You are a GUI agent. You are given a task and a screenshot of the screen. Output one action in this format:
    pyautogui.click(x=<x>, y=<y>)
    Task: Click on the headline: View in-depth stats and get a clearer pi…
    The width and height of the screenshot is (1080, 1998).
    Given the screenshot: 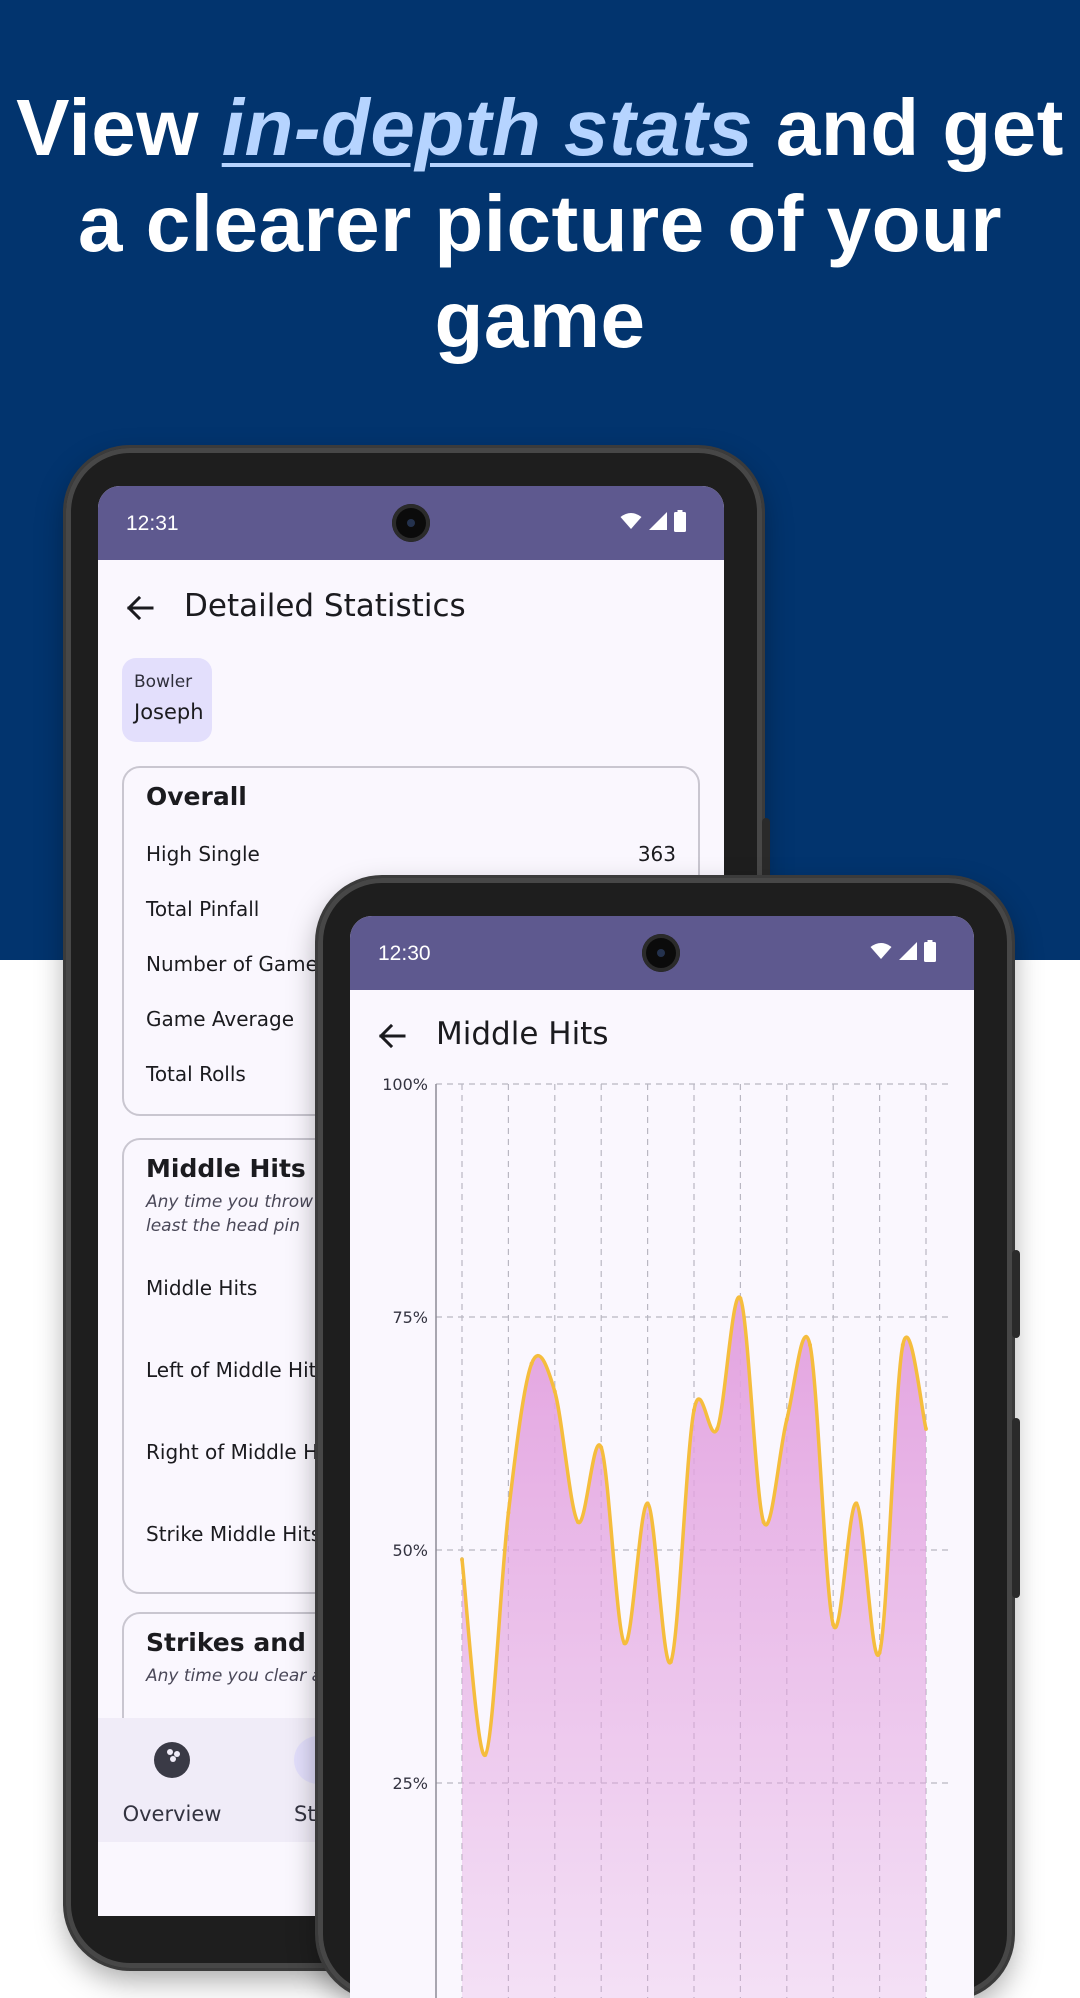 What is the action you would take?
    pyautogui.click(x=540, y=224)
    